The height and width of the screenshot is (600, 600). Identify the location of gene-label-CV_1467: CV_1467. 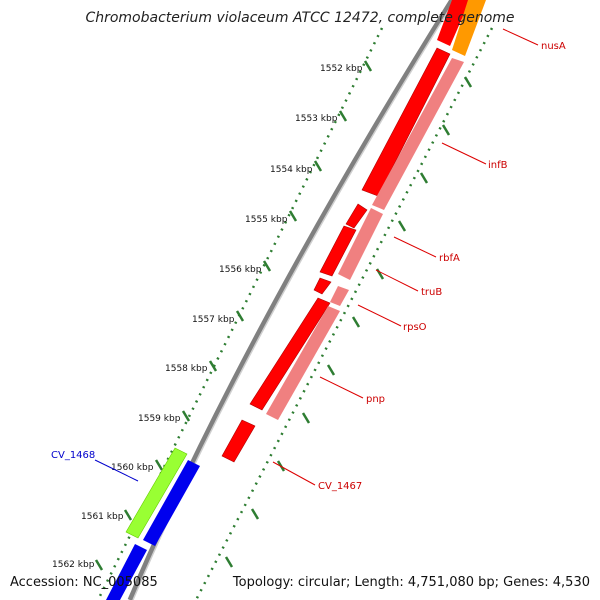
(340, 486).